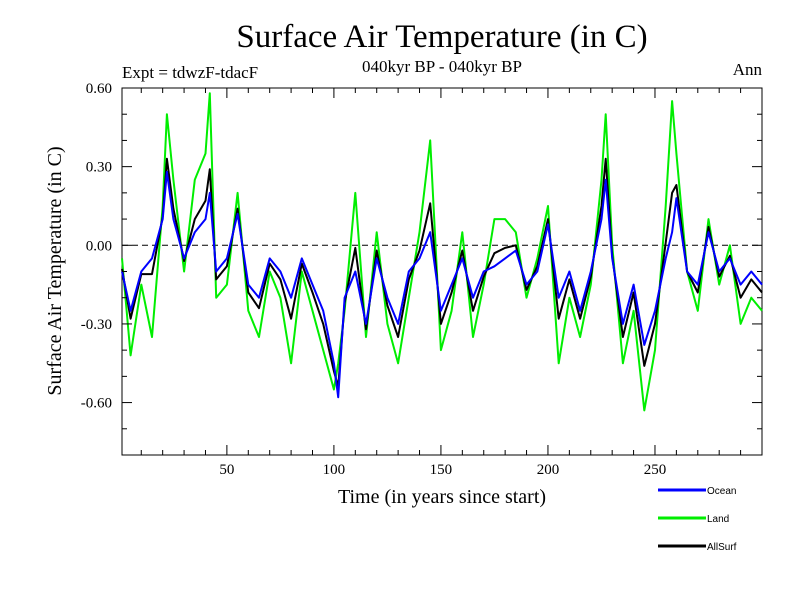 The width and height of the screenshot is (800, 600). I want to click on y-tick-label: -0.30, so click(96, 325).